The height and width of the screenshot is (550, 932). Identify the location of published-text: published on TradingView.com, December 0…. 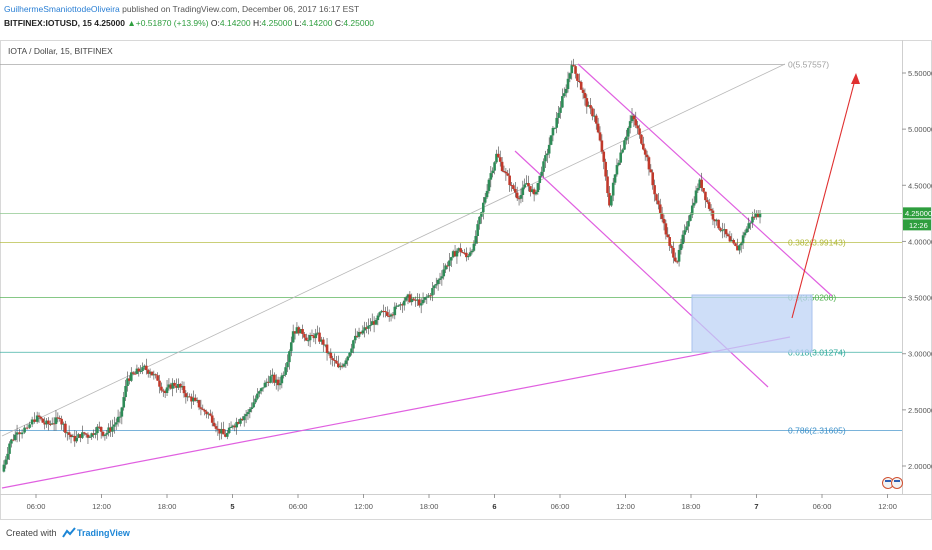
(241, 9).